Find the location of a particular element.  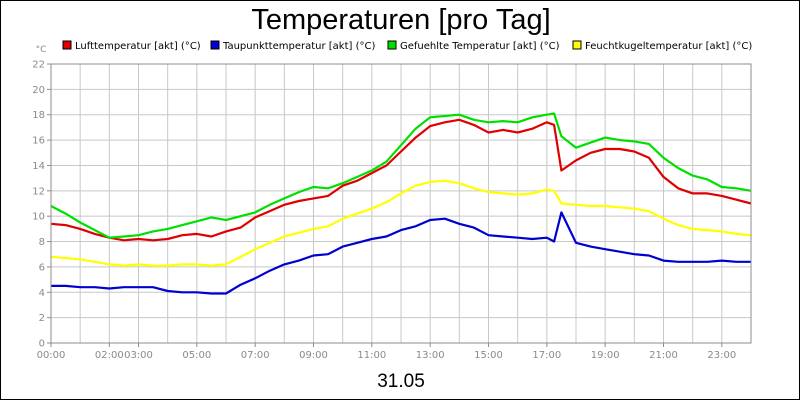

x-tick-label: 09:00 is located at coordinates (313, 355).